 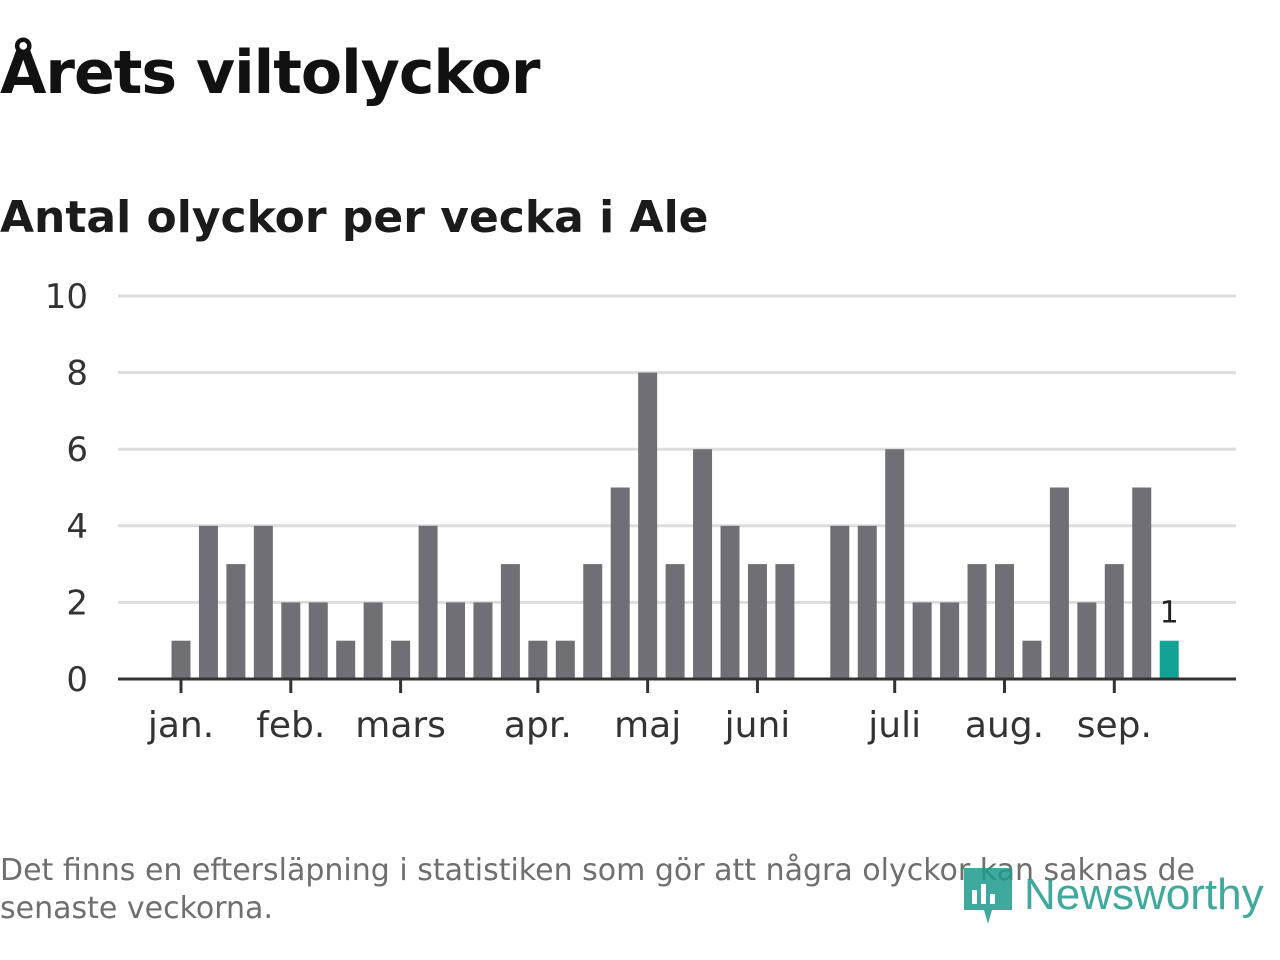 I want to click on x-tick-label: juni, so click(x=757, y=725).